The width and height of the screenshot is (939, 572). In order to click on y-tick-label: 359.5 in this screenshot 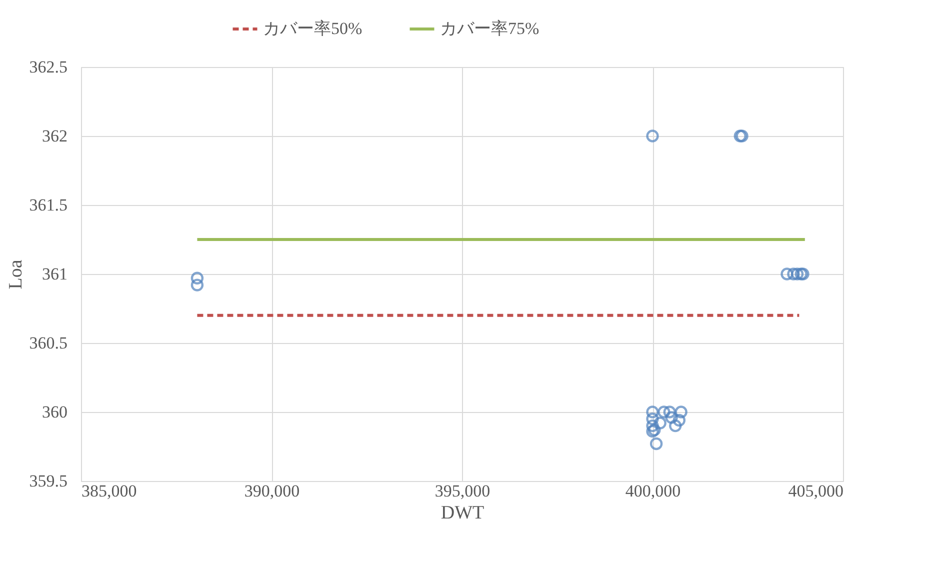, I will do `click(48, 481)`.